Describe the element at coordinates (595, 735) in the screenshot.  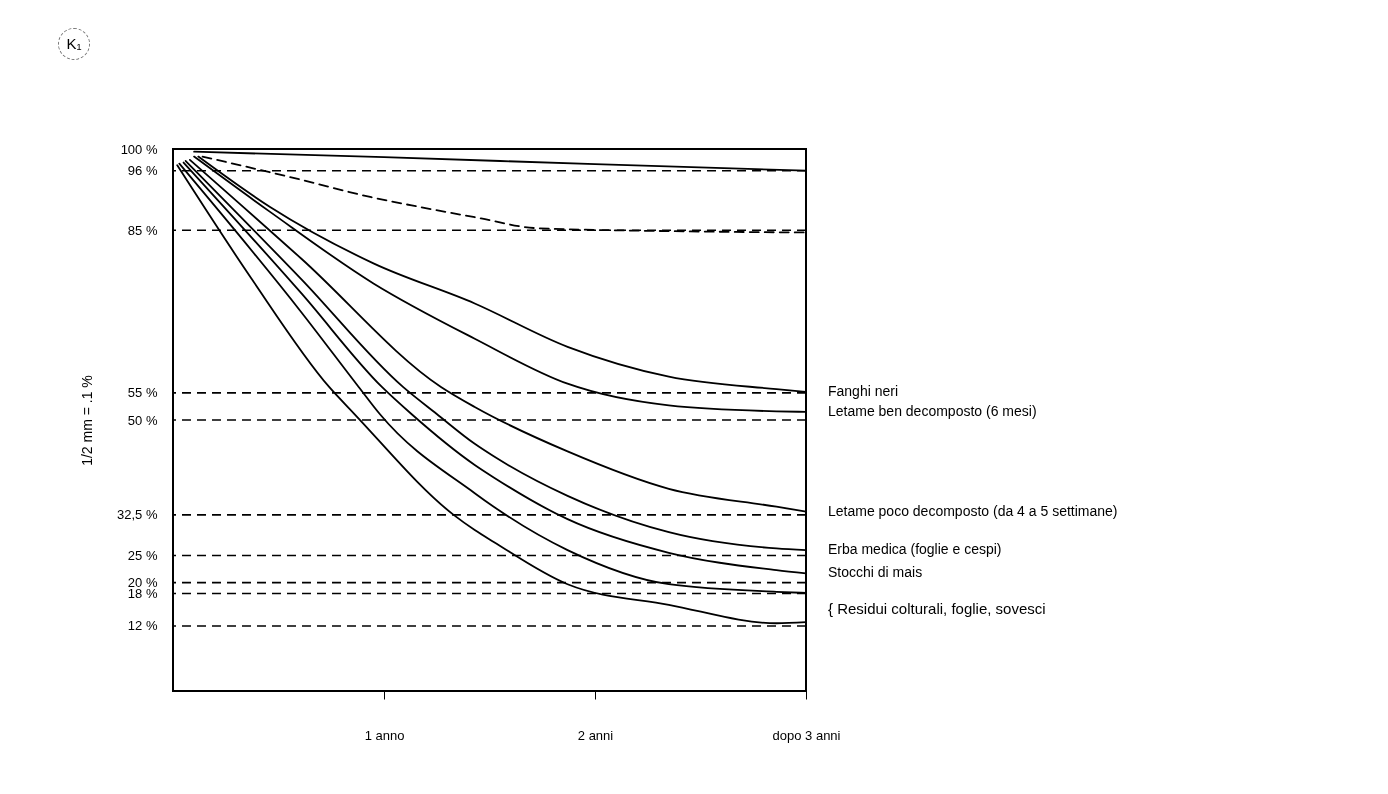
I see `x-tick-label: 2 anni` at that location.